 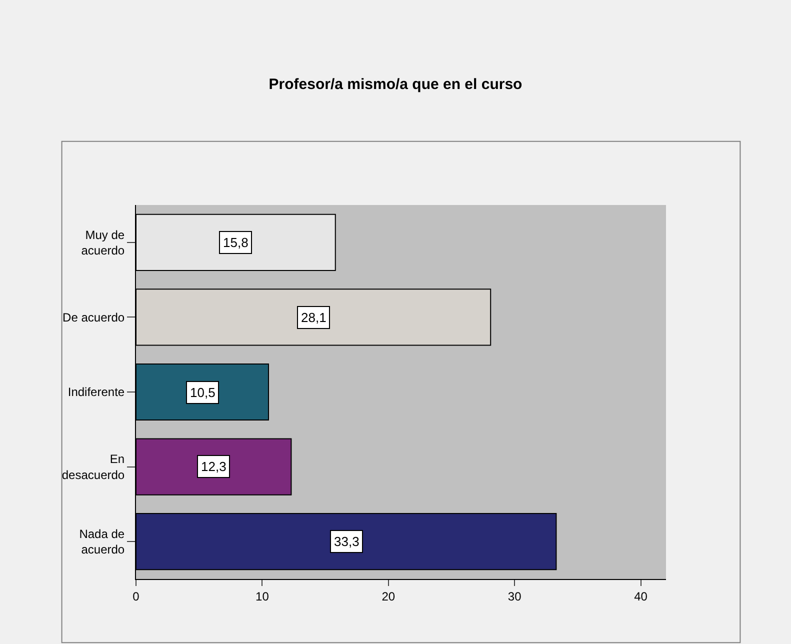 I want to click on data-label: 28,1, so click(x=313, y=317).